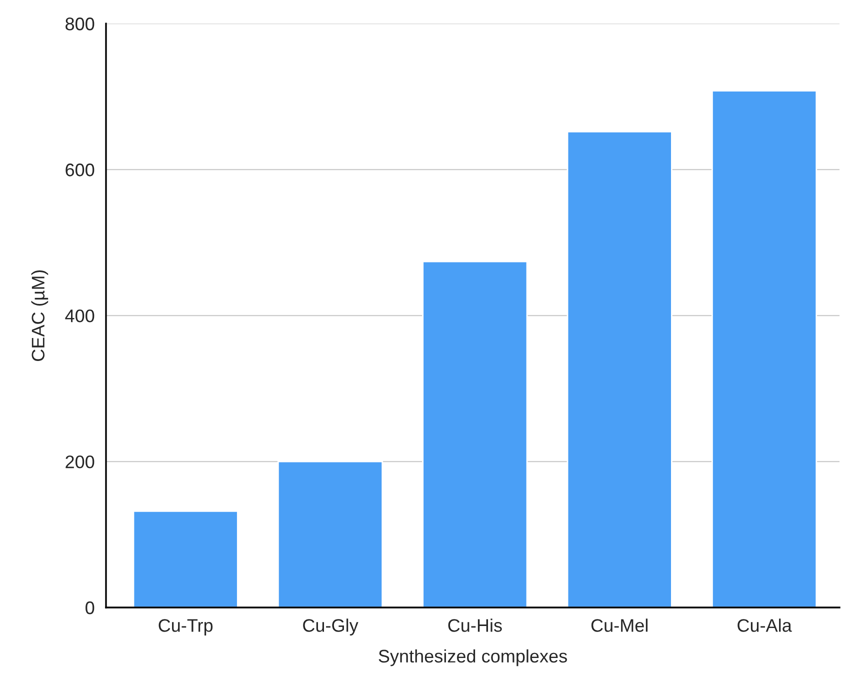 This screenshot has height=675, width=848. I want to click on x-tick-label: Cu-Trp, so click(185, 627).